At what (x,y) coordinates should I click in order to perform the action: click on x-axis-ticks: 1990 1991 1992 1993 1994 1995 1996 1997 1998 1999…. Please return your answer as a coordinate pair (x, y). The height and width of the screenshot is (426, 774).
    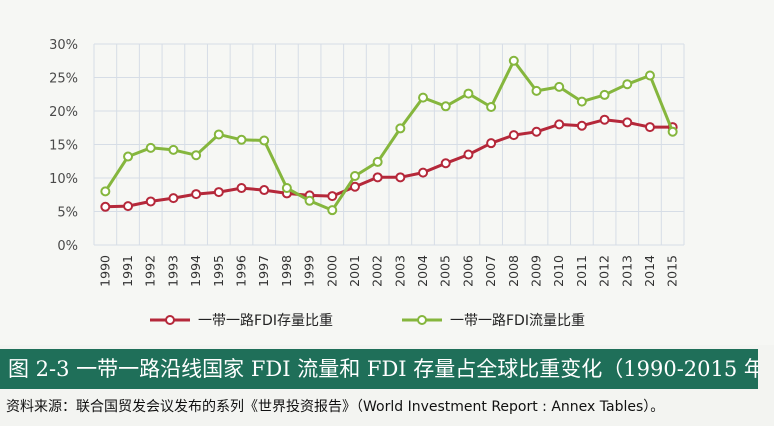
    Looking at the image, I should click on (388, 271).